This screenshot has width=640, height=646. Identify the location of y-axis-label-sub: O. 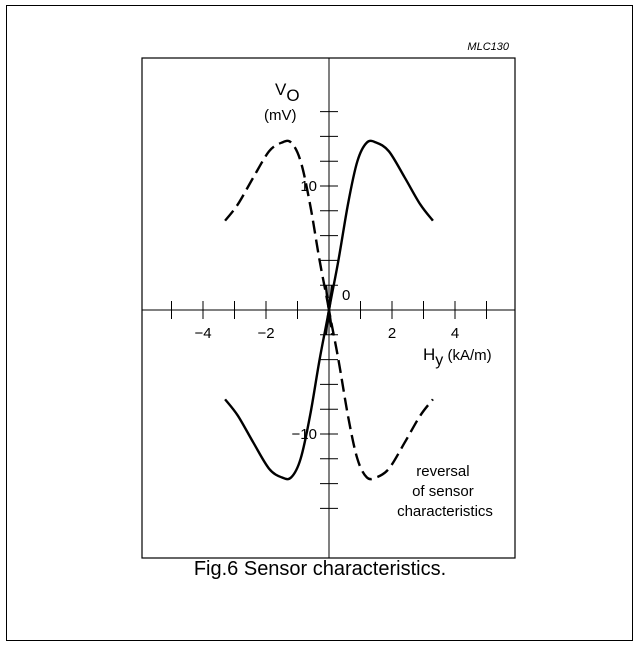
(292, 95).